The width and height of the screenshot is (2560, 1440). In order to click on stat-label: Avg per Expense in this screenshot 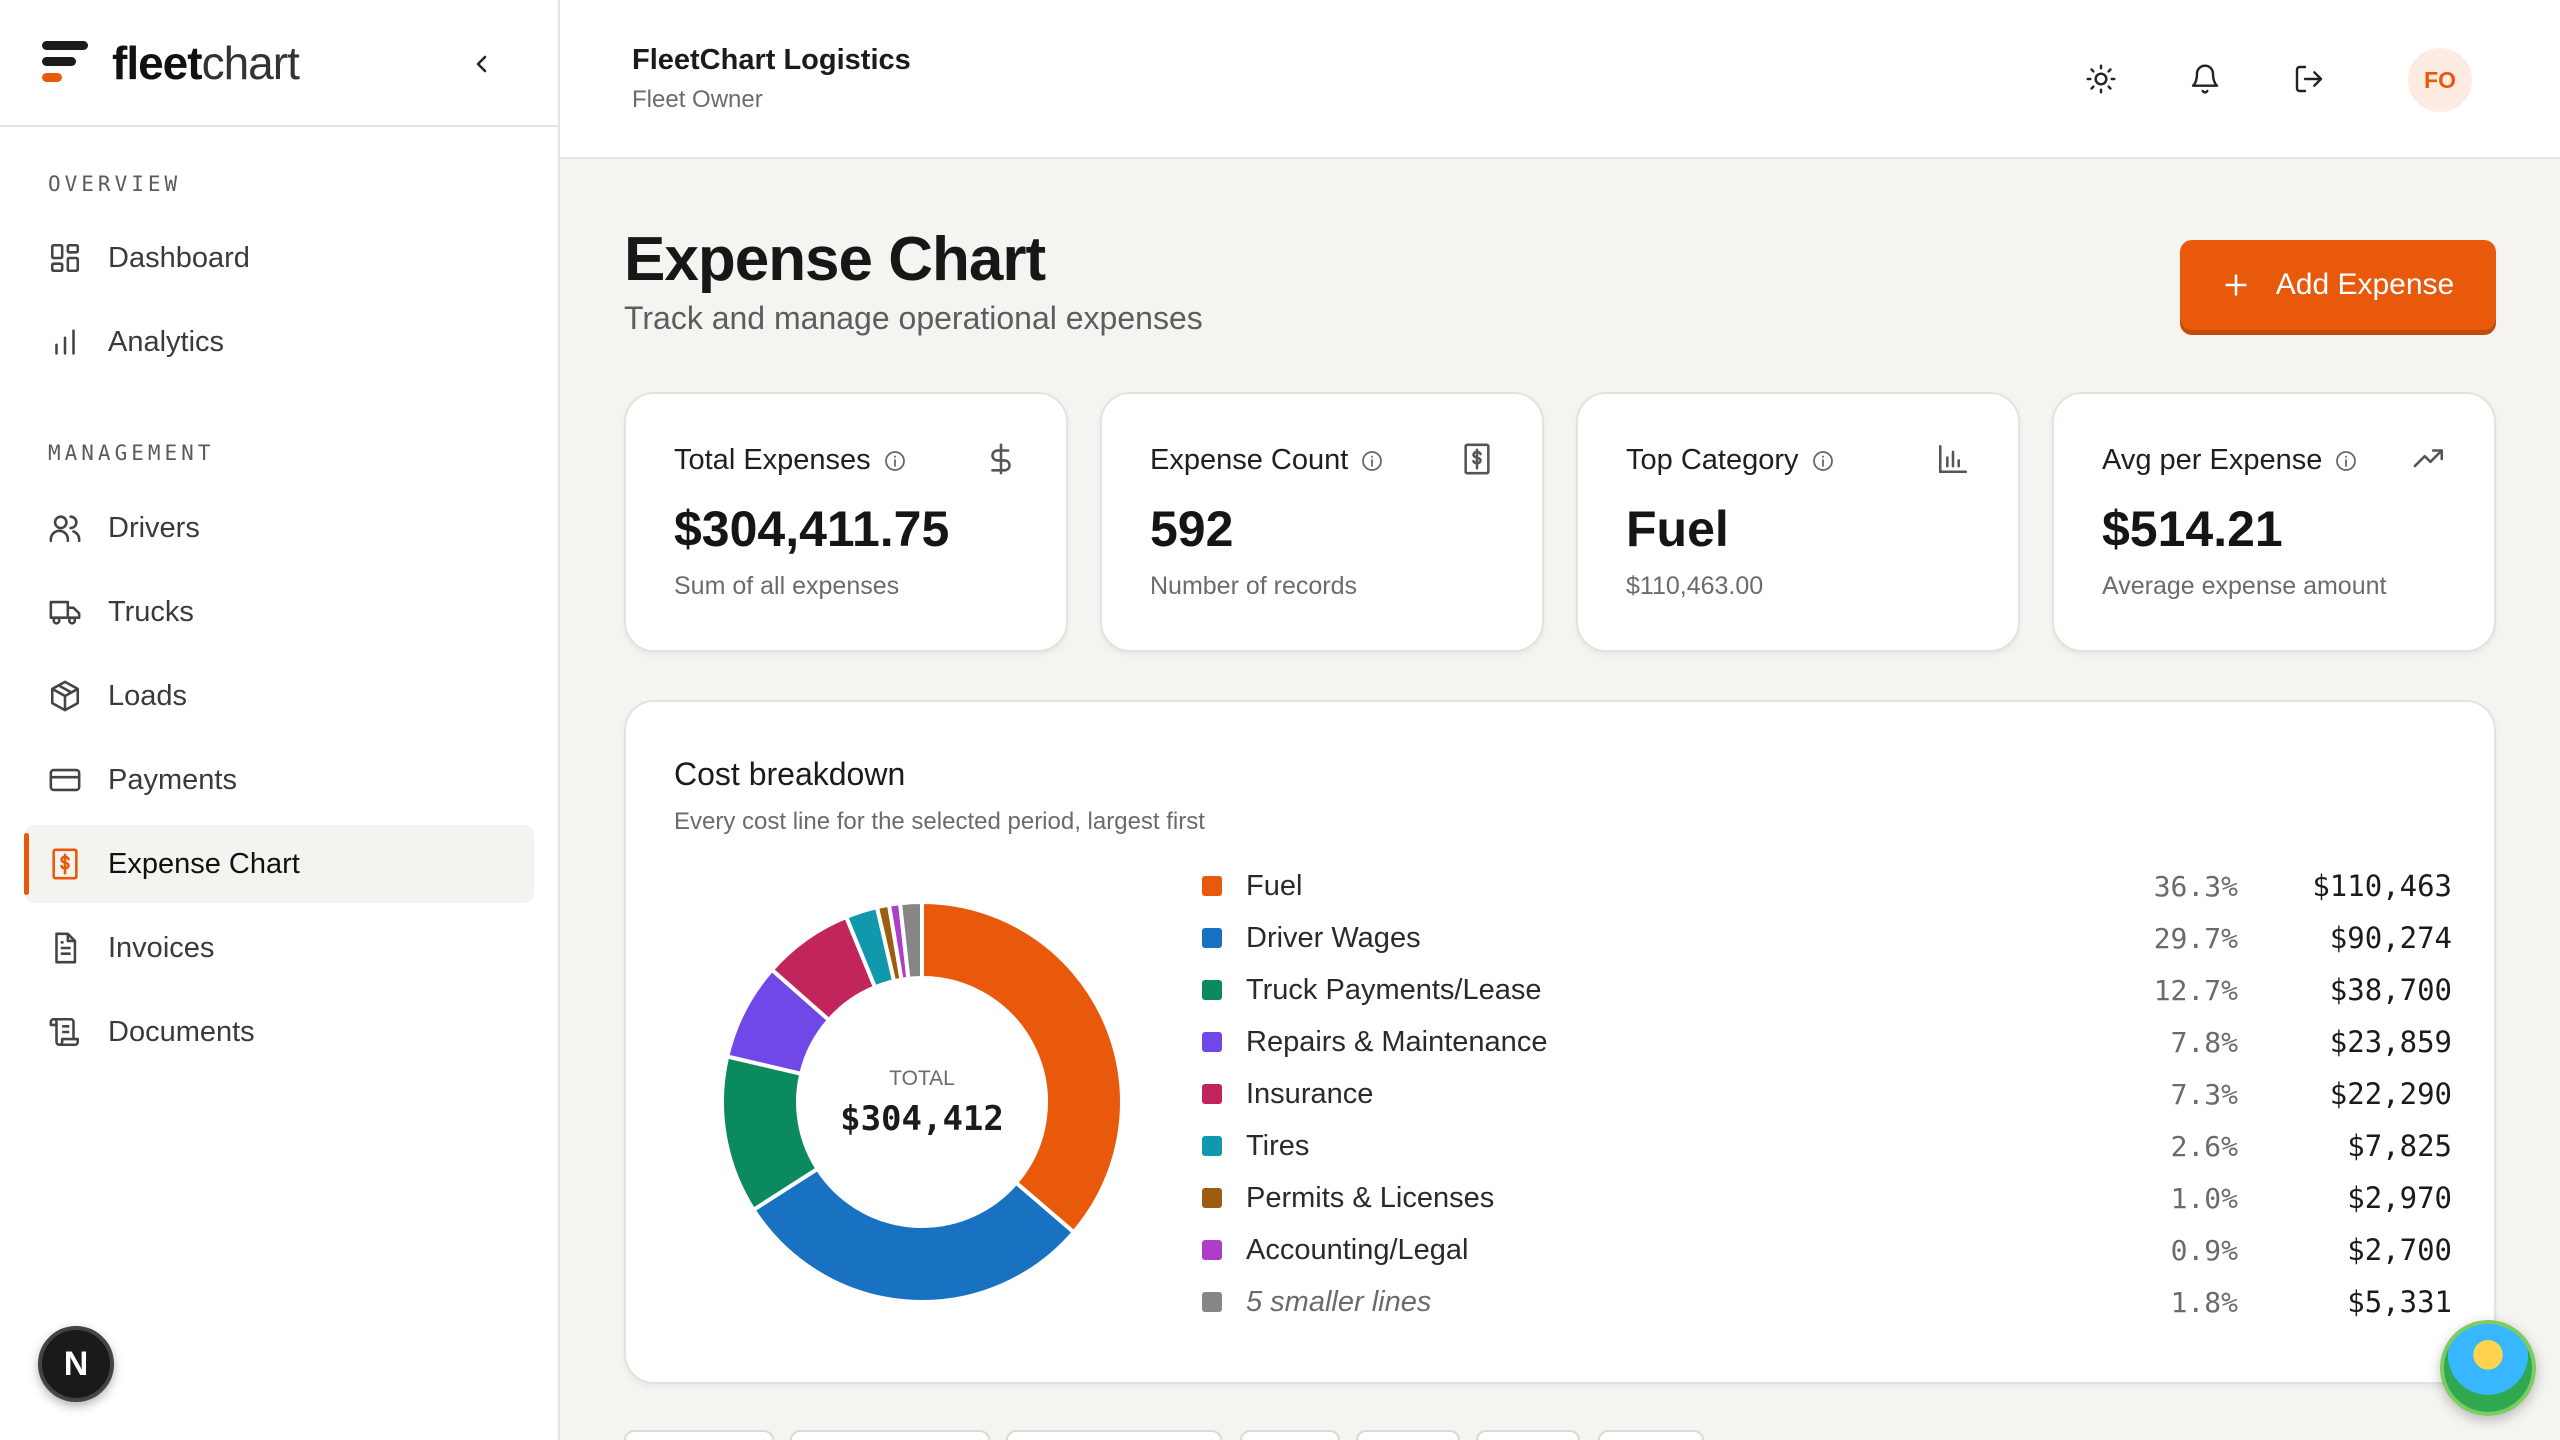, I will do `click(2230, 460)`.